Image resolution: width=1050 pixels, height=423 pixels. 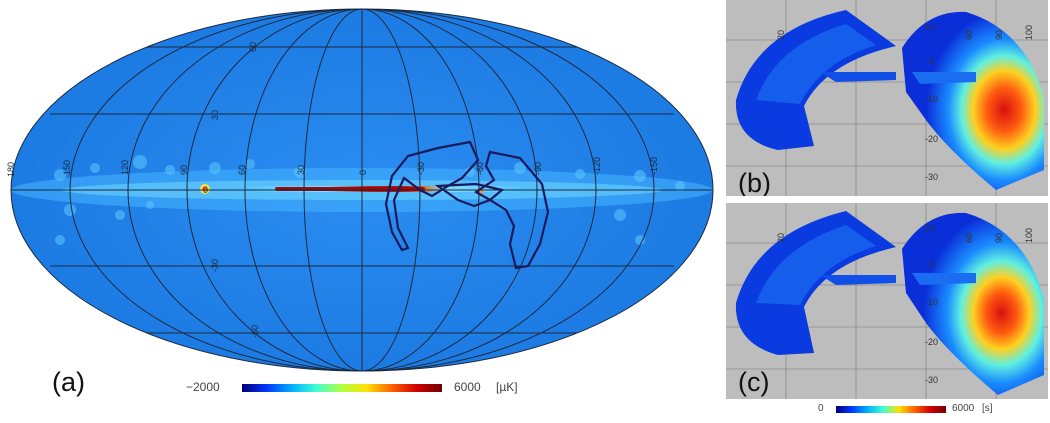 What do you see at coordinates (184, 170) in the screenshot?
I see `meridian-label: 90` at bounding box center [184, 170].